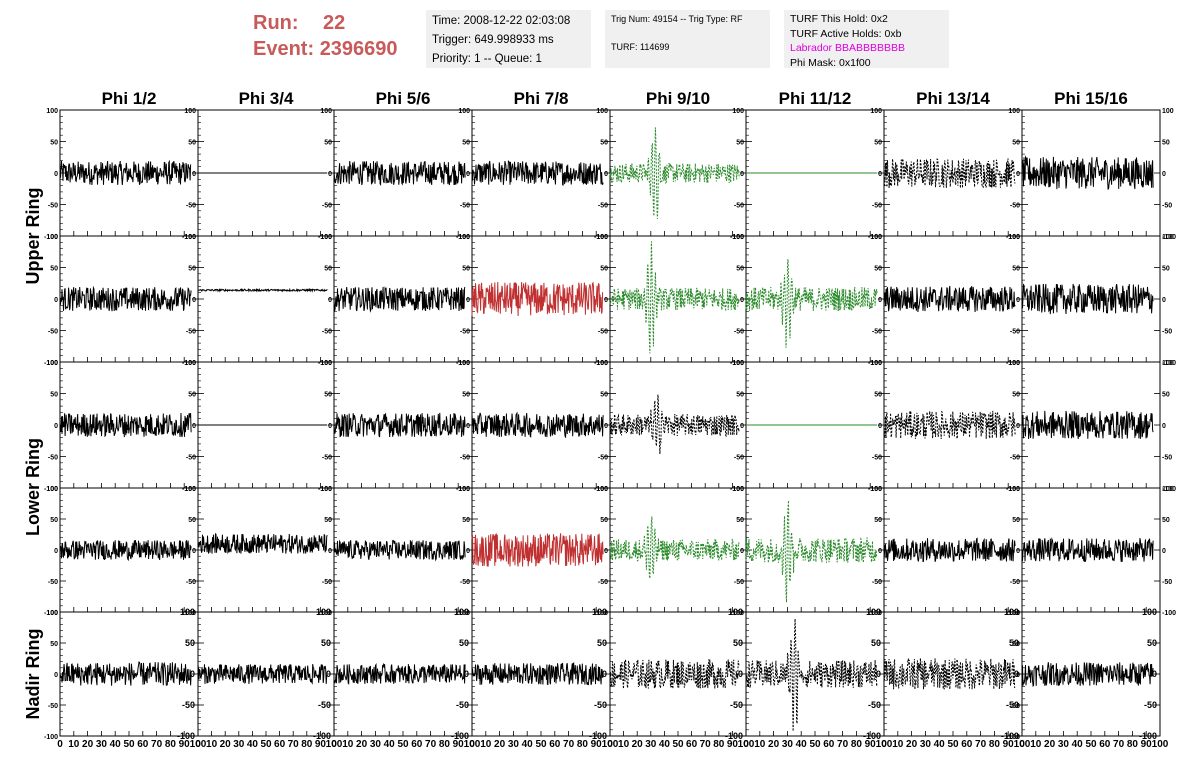  What do you see at coordinates (541, 98) in the screenshot?
I see `column-header: Phi 7/8` at bounding box center [541, 98].